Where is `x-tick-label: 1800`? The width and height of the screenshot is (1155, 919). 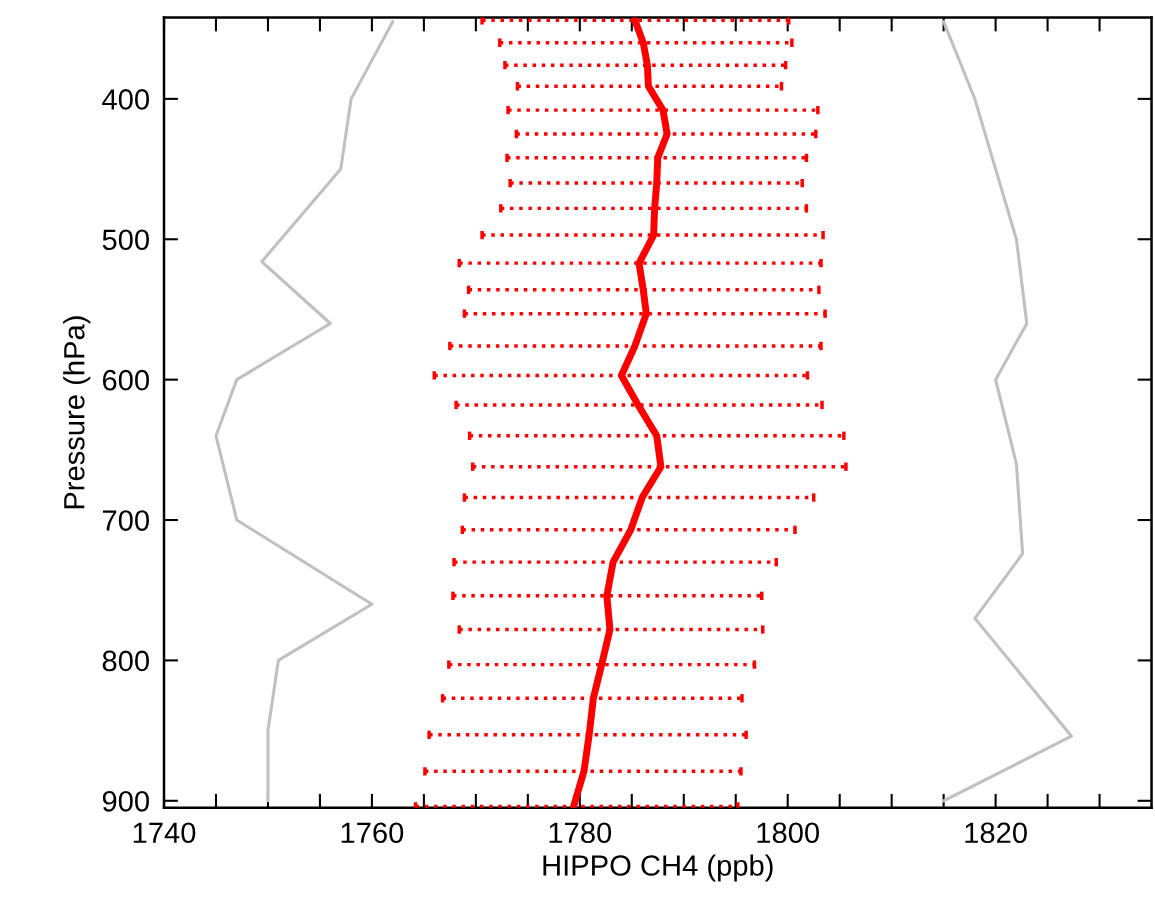 x-tick-label: 1800 is located at coordinates (788, 833).